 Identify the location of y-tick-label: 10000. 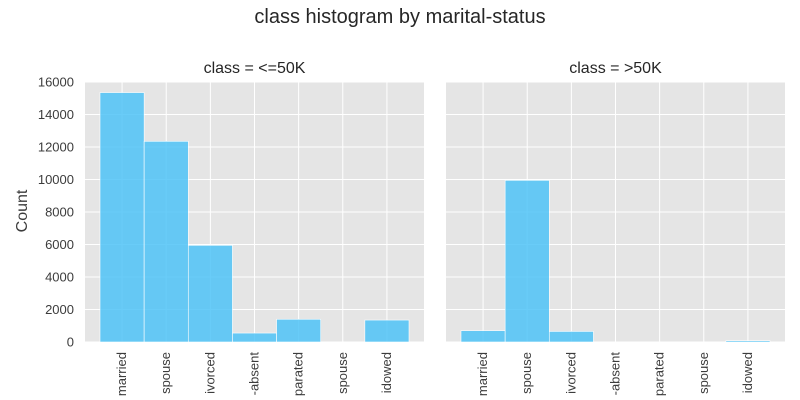
(56, 179).